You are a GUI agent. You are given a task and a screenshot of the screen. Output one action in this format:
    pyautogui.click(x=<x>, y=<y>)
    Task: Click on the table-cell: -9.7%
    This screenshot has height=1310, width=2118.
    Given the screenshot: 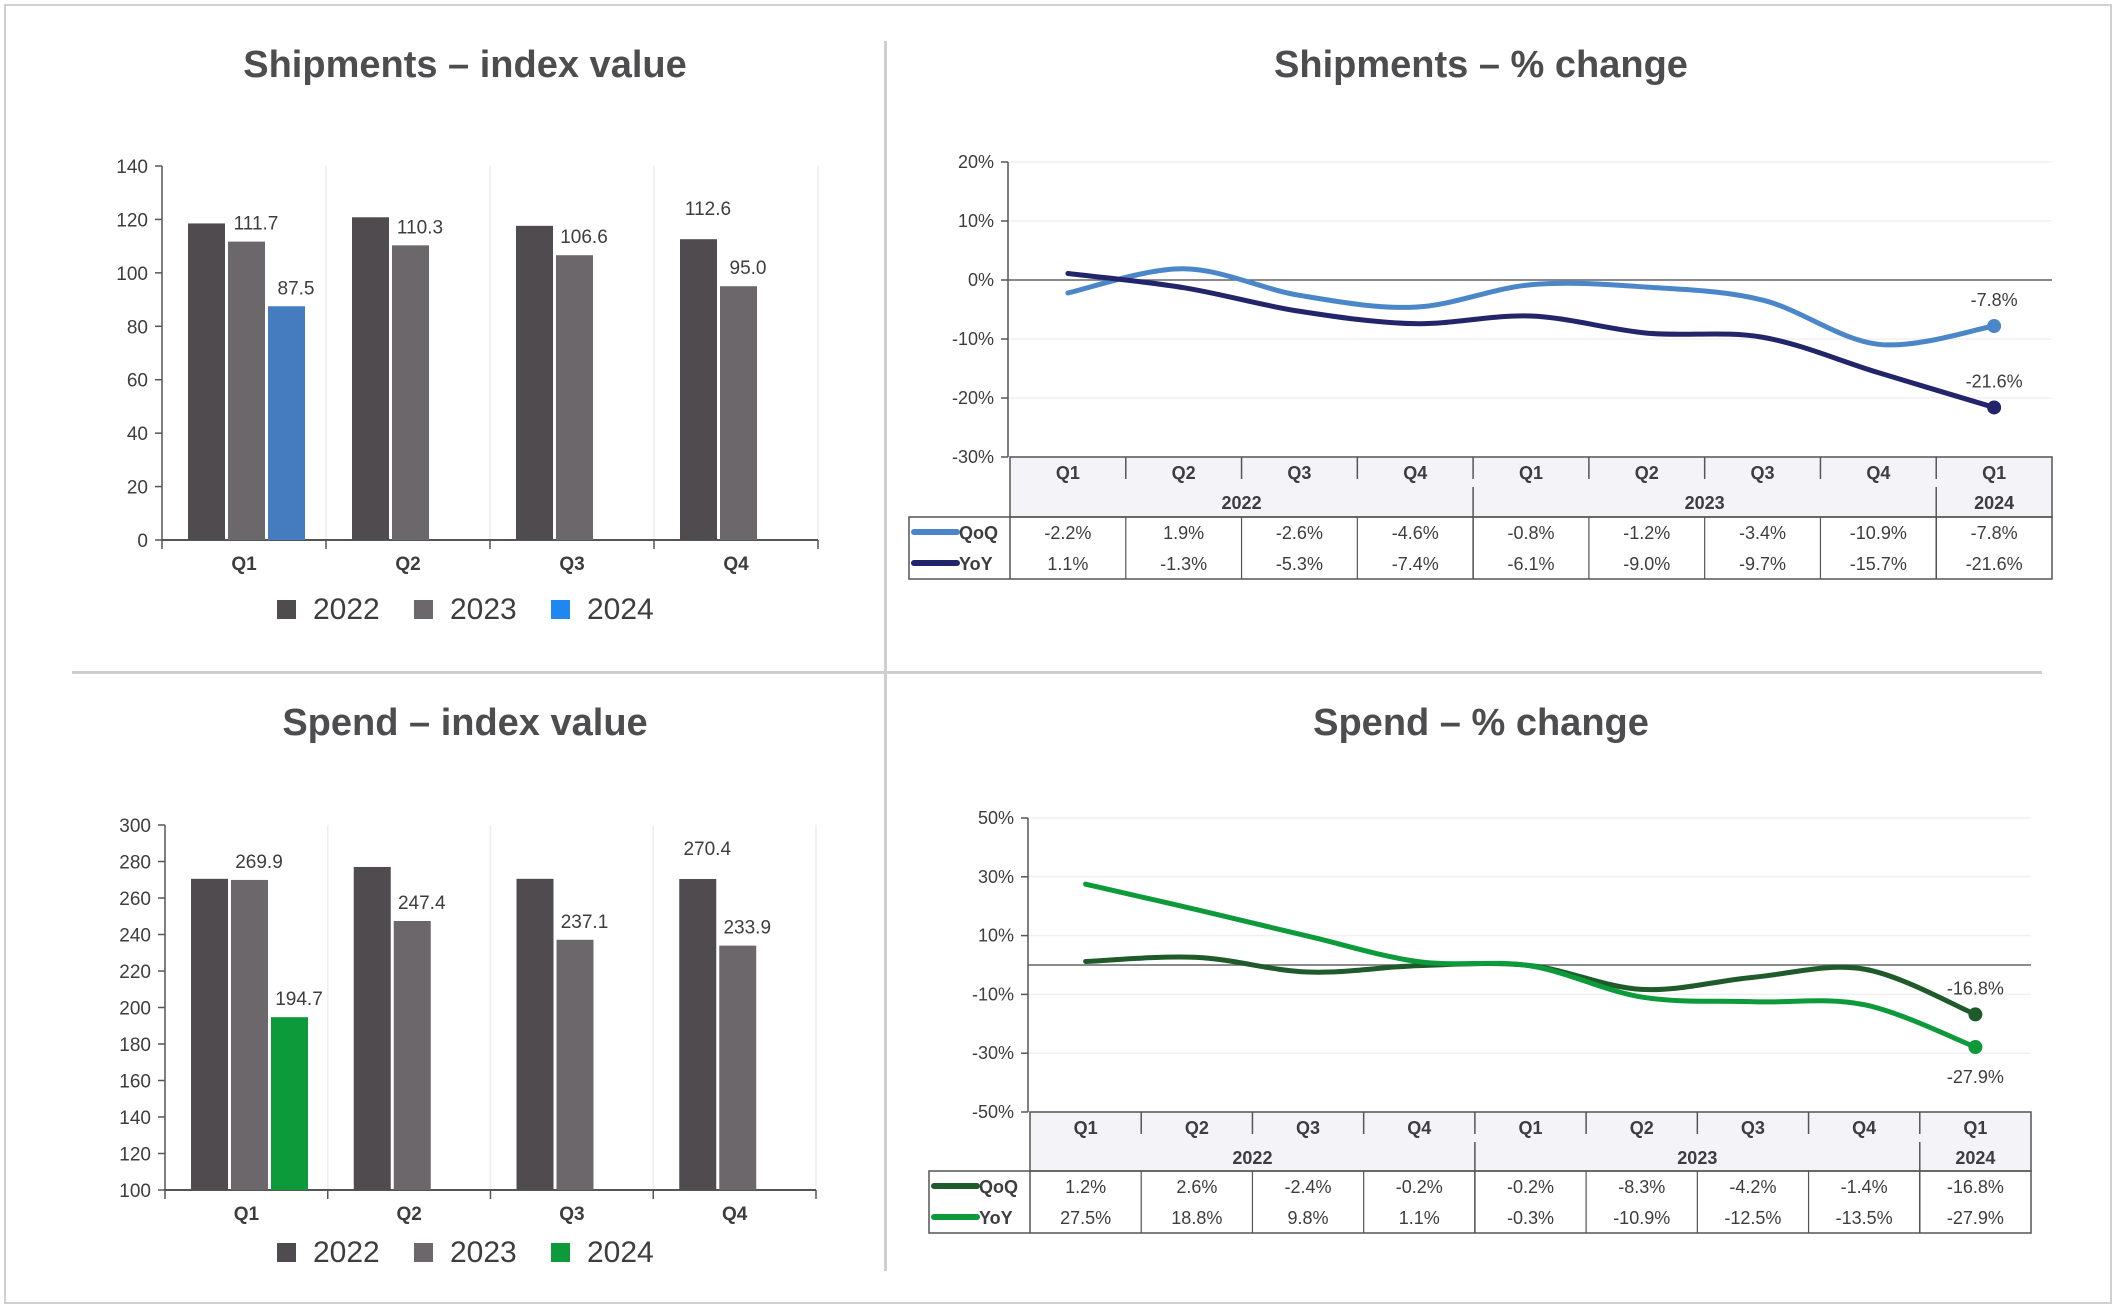 What is the action you would take?
    pyautogui.click(x=1762, y=564)
    